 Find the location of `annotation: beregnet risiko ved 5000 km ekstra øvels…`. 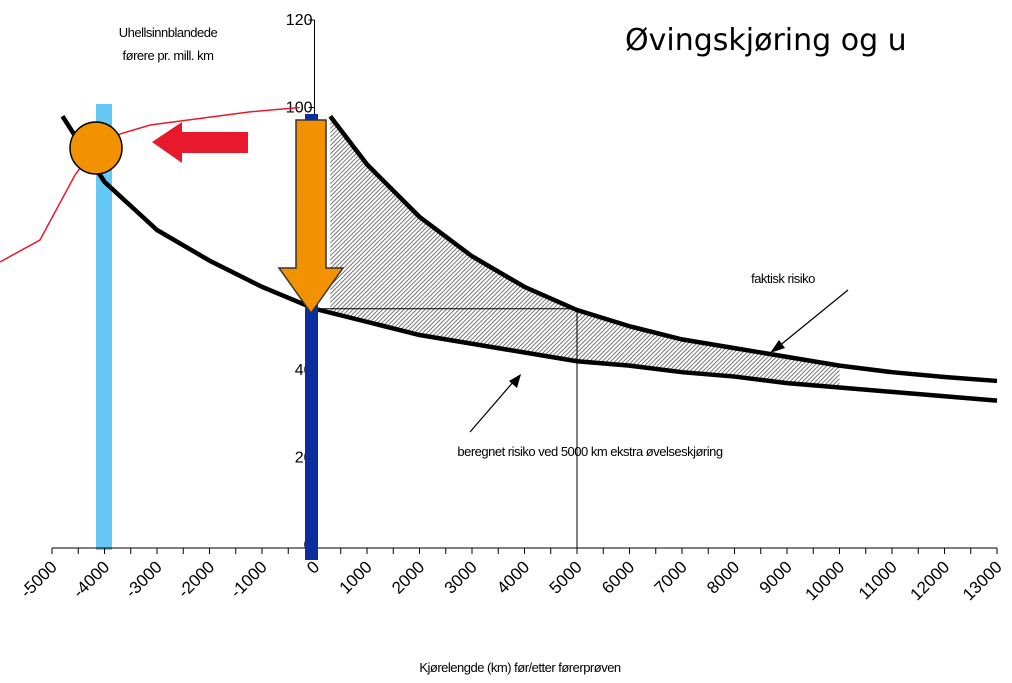

annotation: beregnet risiko ved 5000 km ekstra øvels… is located at coordinates (590, 451).